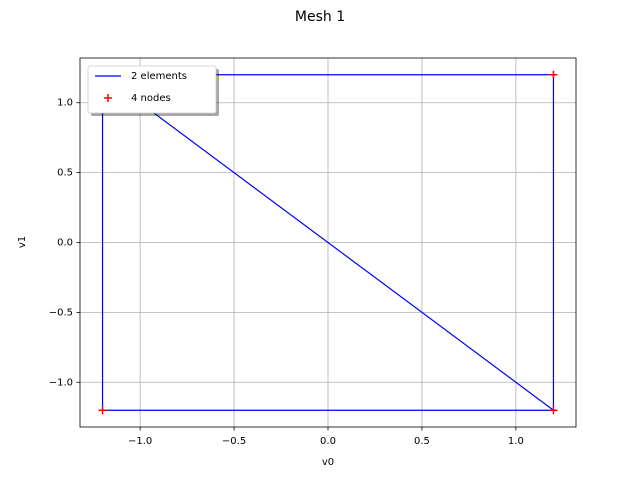 The width and height of the screenshot is (640, 480). What do you see at coordinates (65, 103) in the screenshot?
I see `y-tick-label: 1.0` at bounding box center [65, 103].